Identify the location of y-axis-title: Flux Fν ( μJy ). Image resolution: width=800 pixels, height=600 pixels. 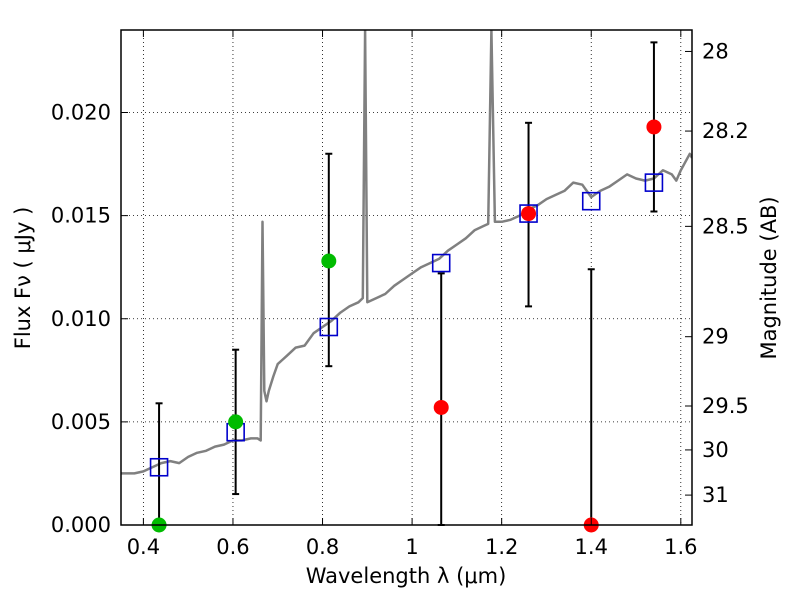
(23, 278).